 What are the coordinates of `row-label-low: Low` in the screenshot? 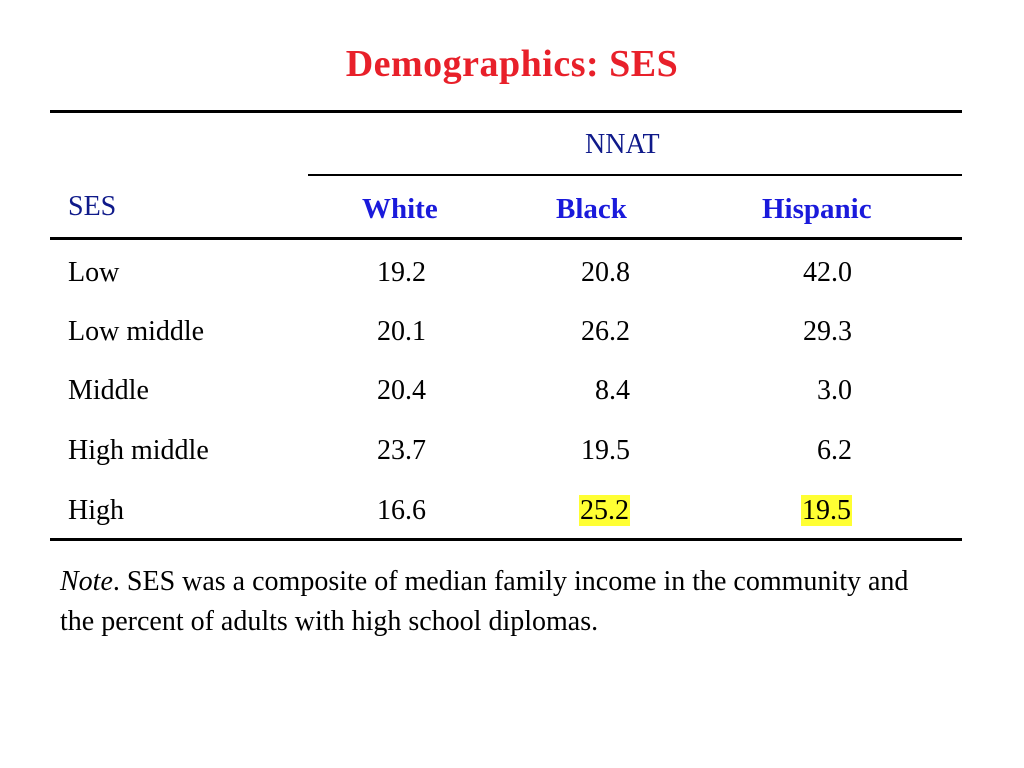 It's located at (94, 272).